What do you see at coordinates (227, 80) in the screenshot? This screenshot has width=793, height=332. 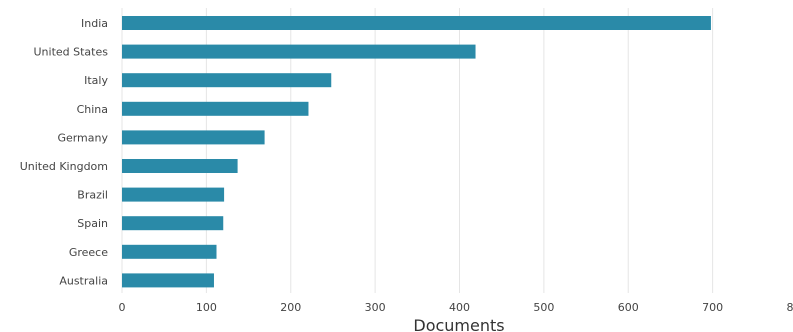 I see `bar-italy` at bounding box center [227, 80].